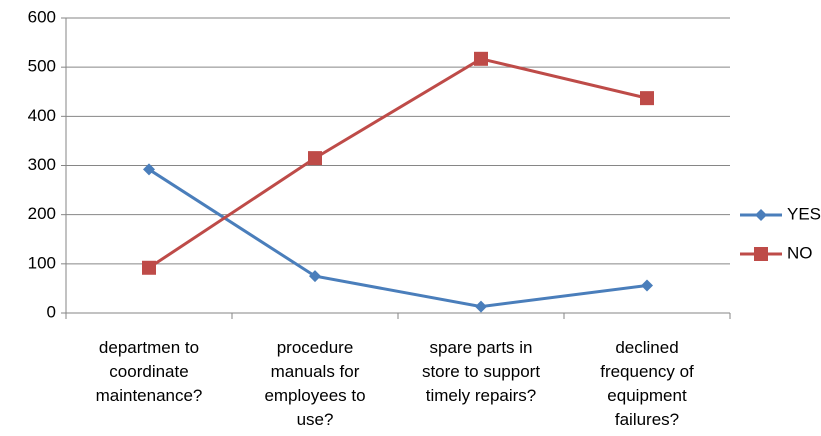 This screenshot has width=821, height=436. Describe the element at coordinates (42, 115) in the screenshot. I see `y-tick-label: 400` at that location.